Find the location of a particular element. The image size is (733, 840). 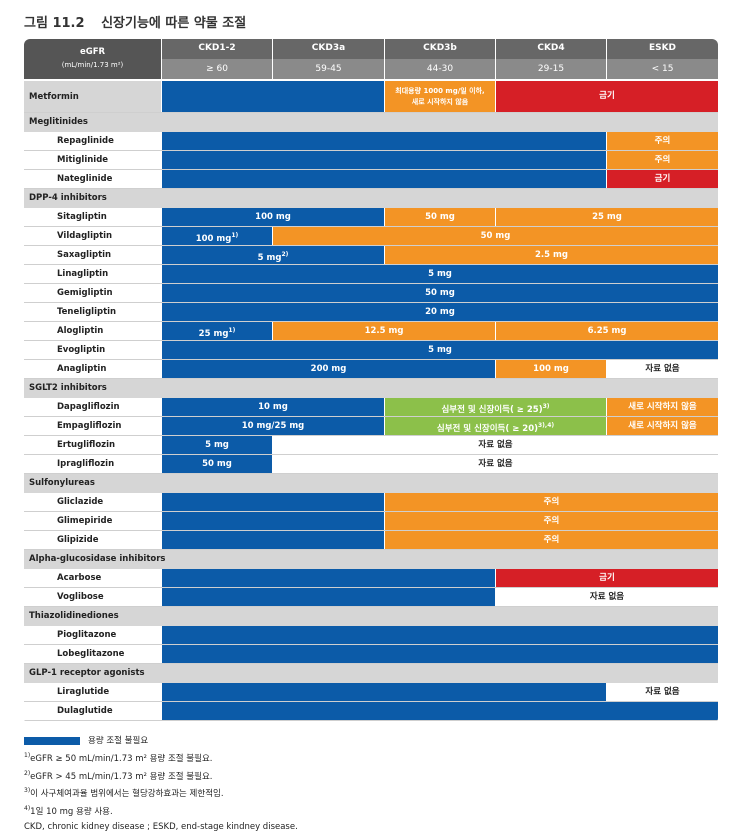

drug-name: Sitagliptin is located at coordinates (92, 217).